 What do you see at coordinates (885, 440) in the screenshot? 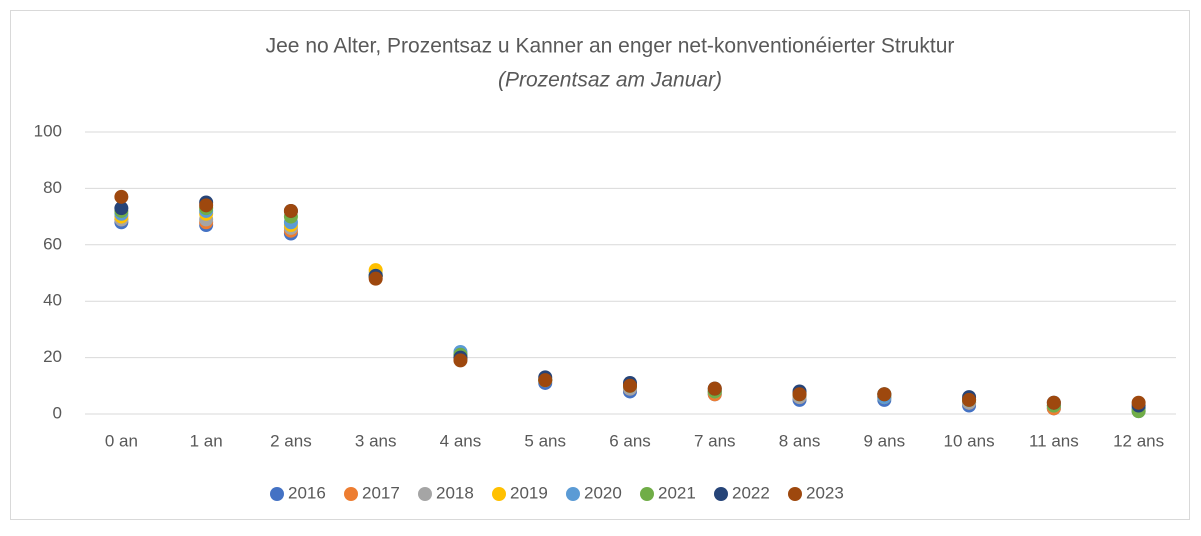
I see `x-tick-label: 9 ans` at bounding box center [885, 440].